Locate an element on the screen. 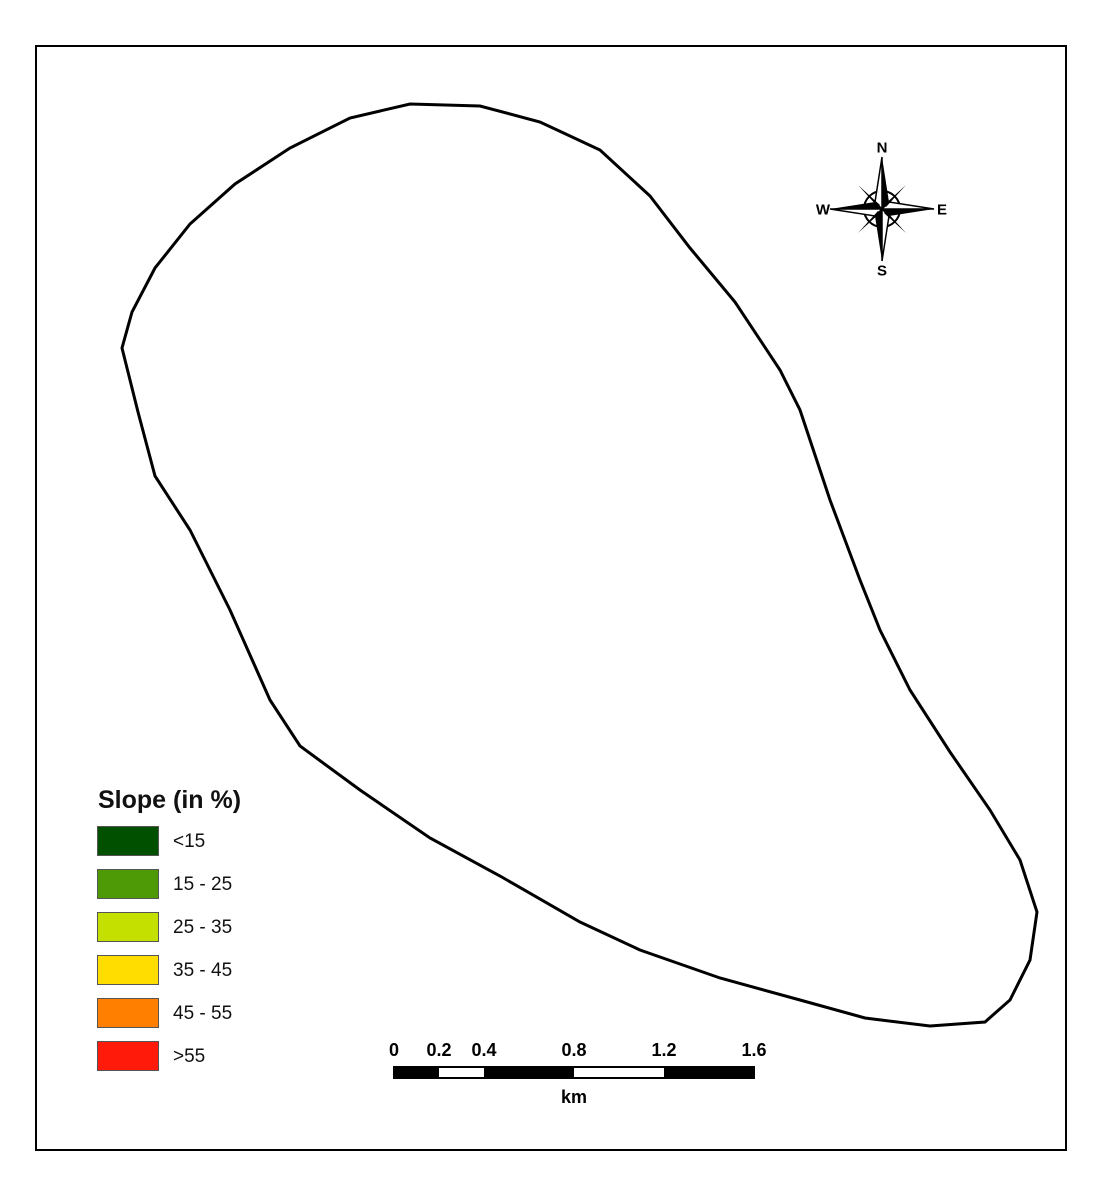 The width and height of the screenshot is (1095, 1177). scale-tick-label: 0.2 is located at coordinates (439, 1050).